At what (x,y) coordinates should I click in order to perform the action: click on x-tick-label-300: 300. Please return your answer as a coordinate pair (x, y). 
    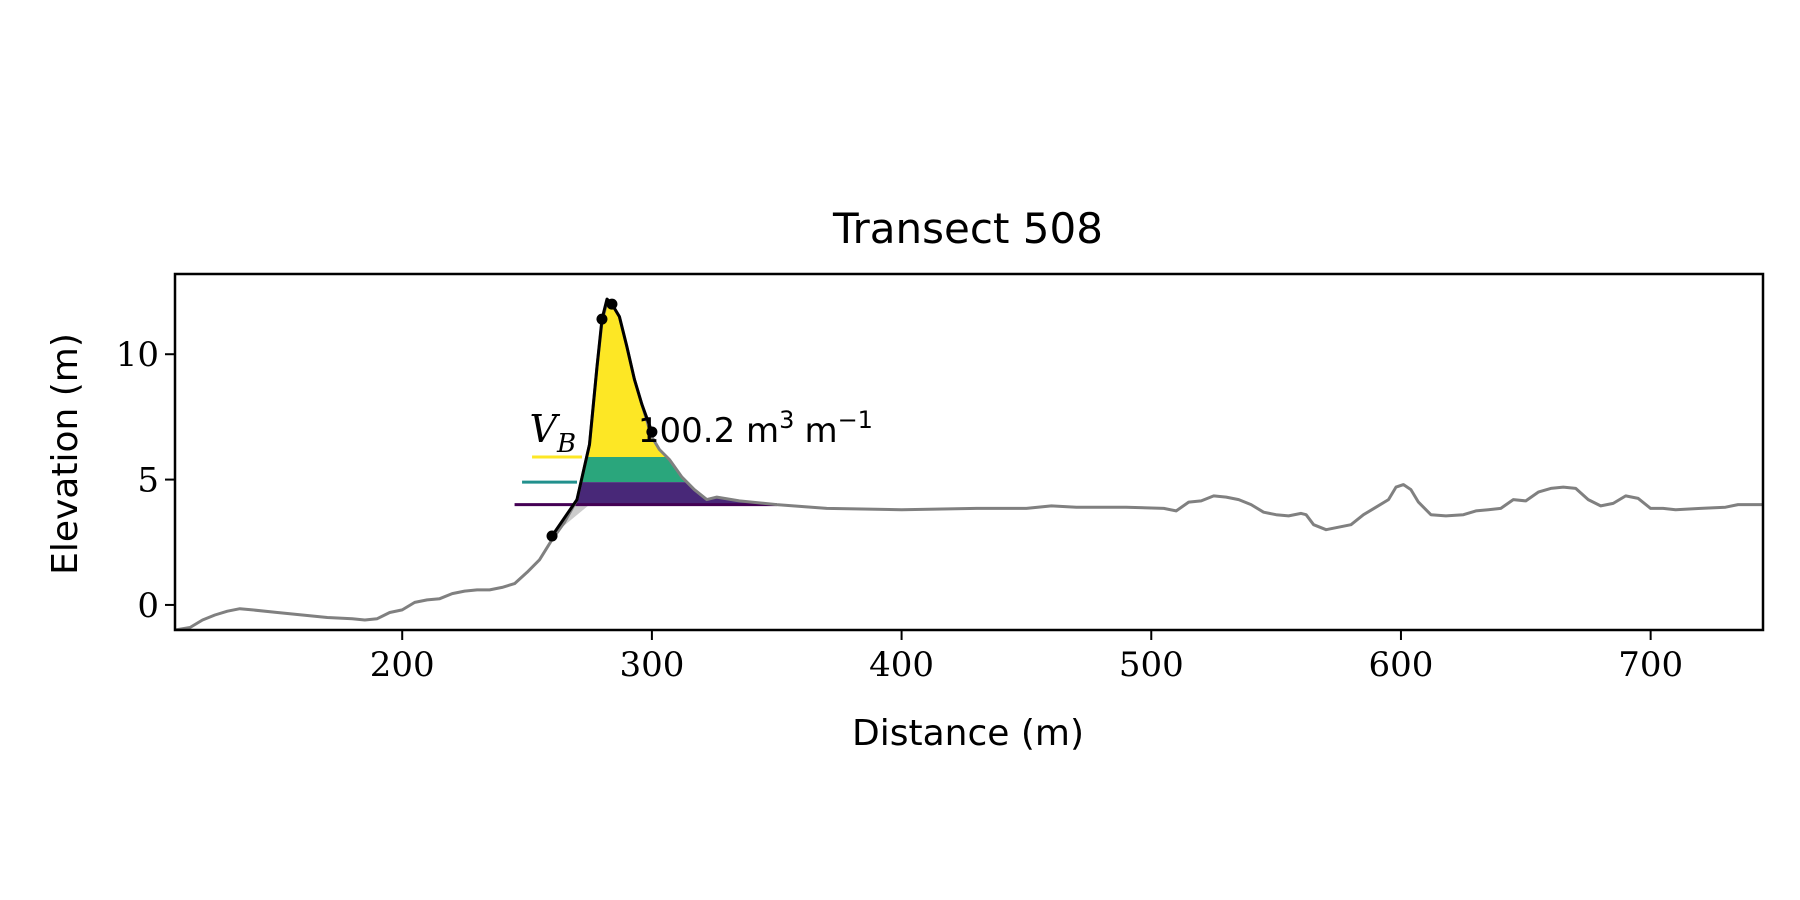
    Looking at the image, I should click on (651, 665).